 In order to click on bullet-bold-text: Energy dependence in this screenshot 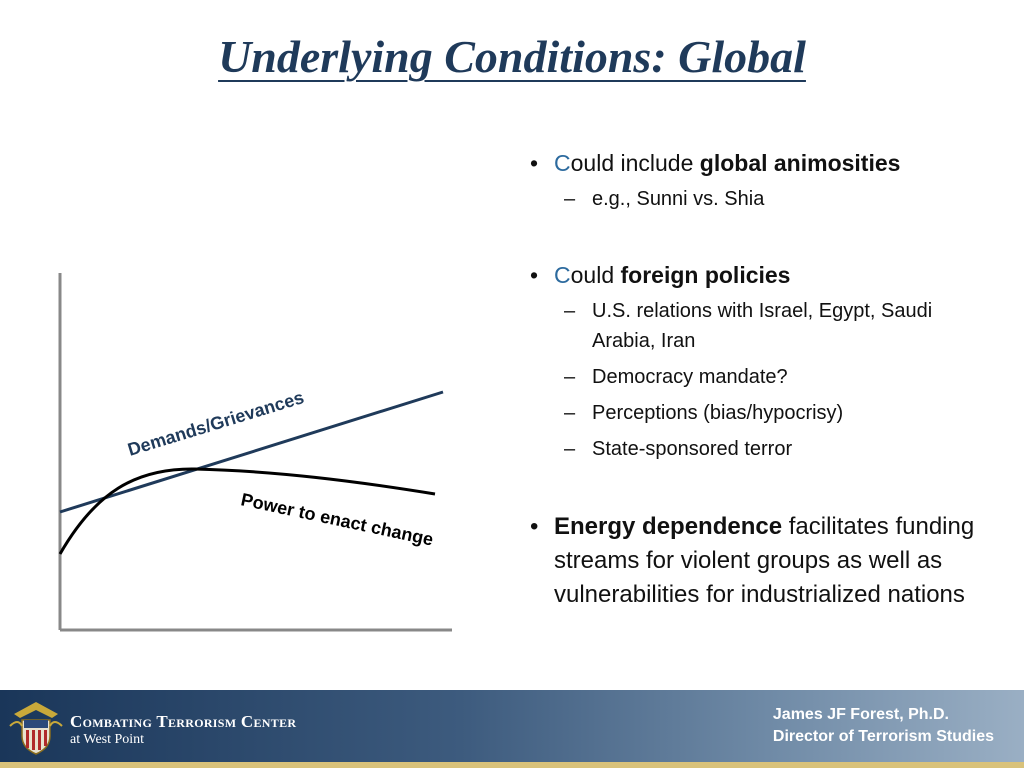, I will do `click(668, 526)`.